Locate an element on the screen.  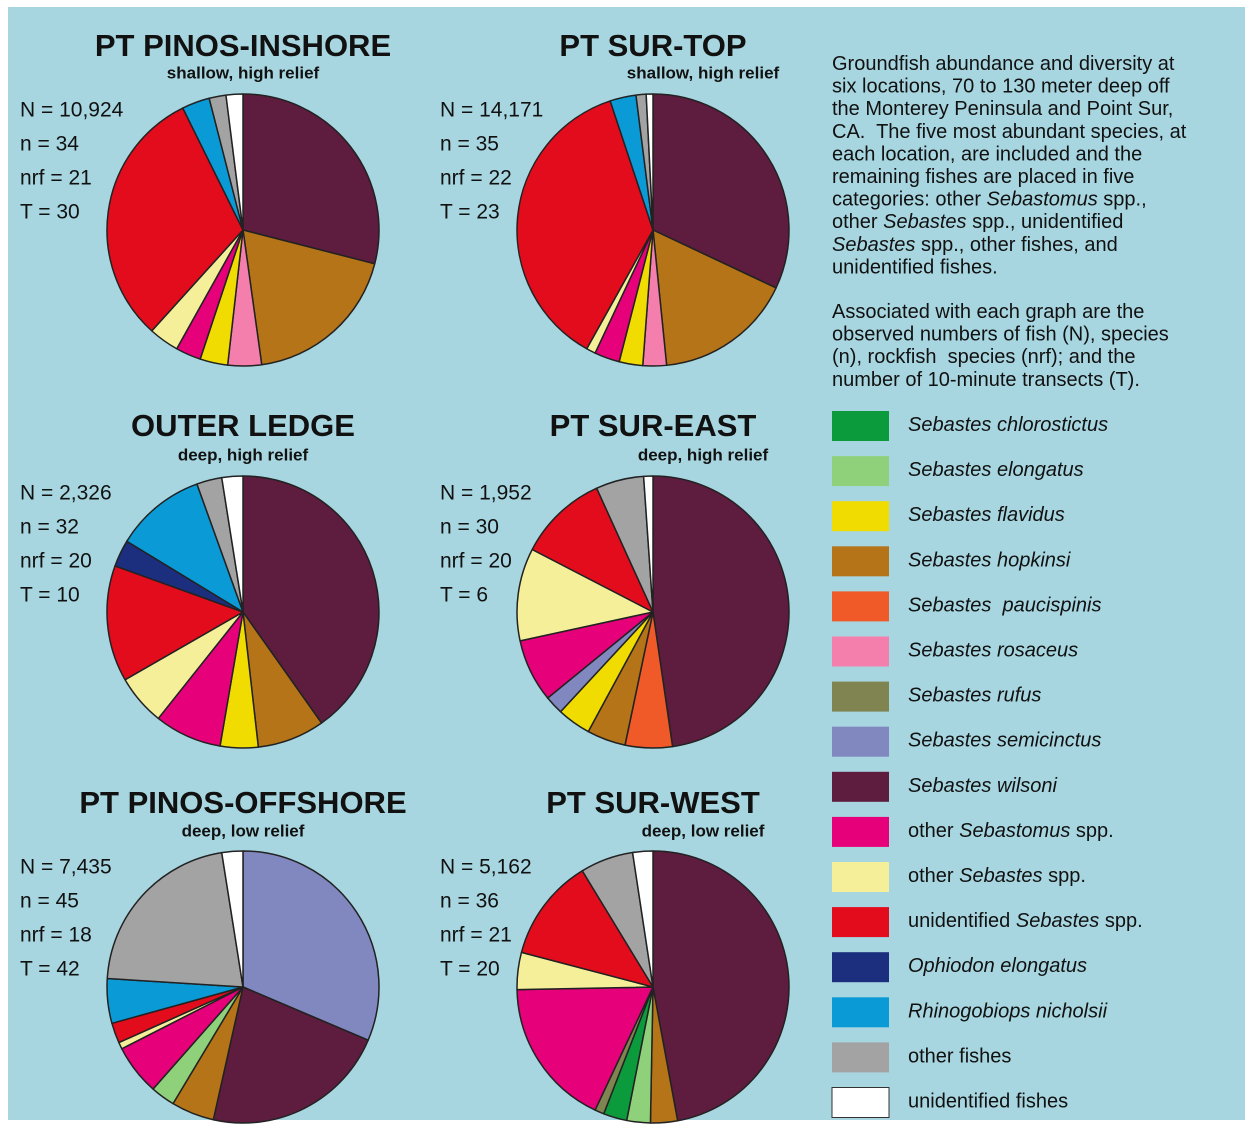
legend-label: Sebastes wilsoni is located at coordinates (983, 786).